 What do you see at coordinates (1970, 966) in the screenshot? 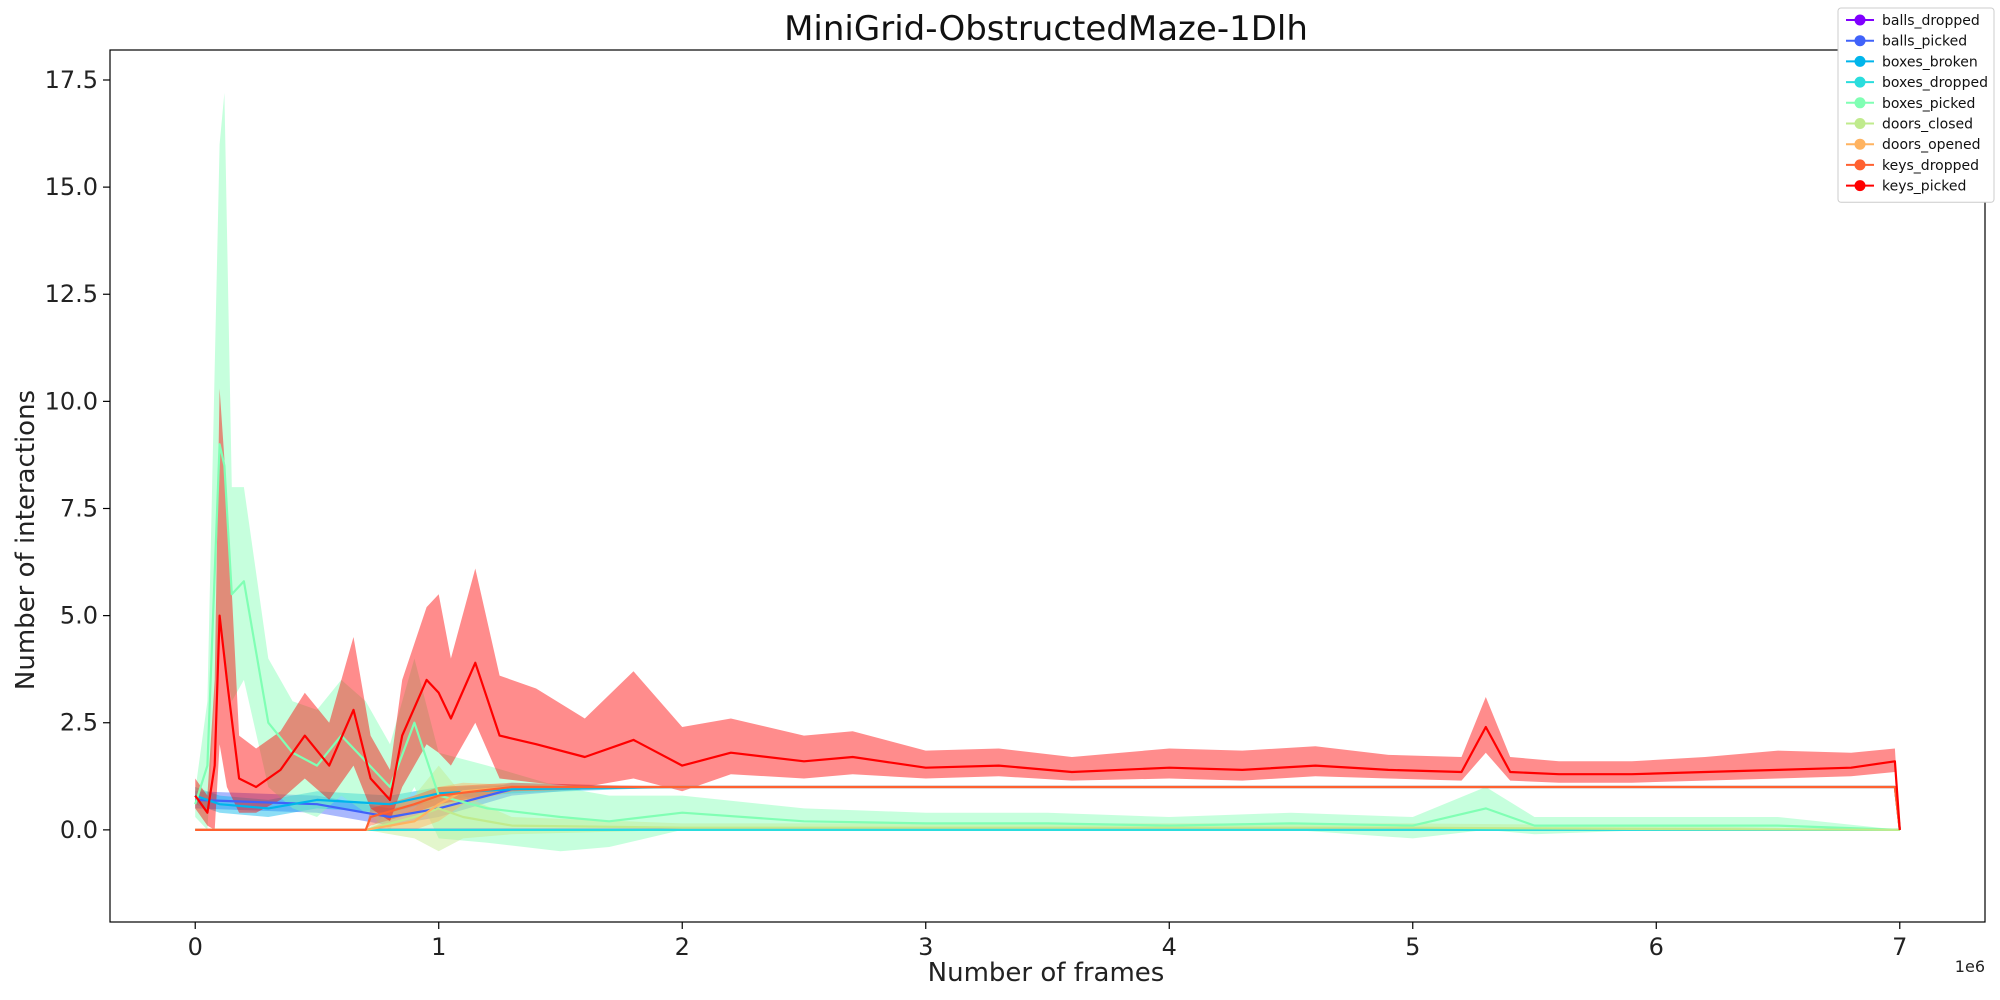
I see `x-axis-offset-label: 1e6` at bounding box center [1970, 966].